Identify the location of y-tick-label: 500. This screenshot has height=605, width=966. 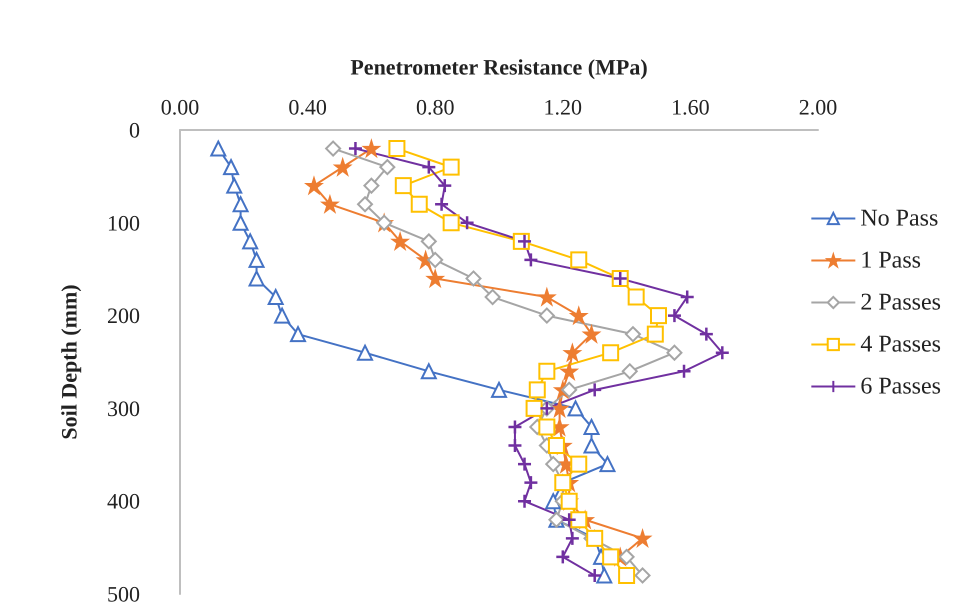
(123, 593).